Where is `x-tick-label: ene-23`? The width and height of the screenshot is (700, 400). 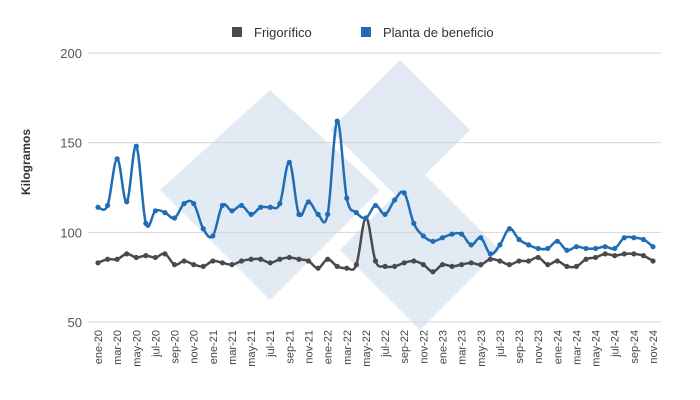 x-tick-label: ene-23 is located at coordinates (443, 347).